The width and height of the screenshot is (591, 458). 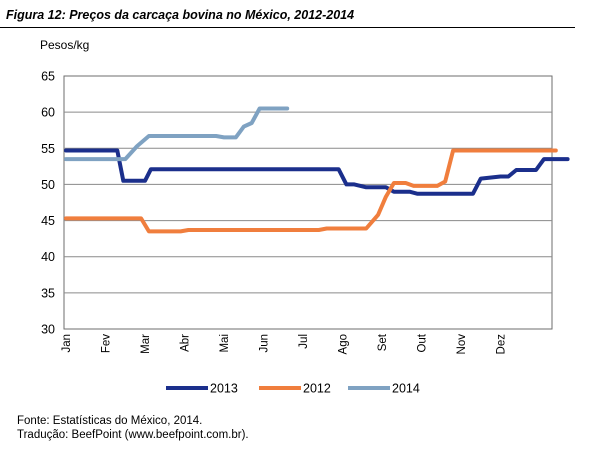 I want to click on legend-item-2012: 2012, so click(x=295, y=389).